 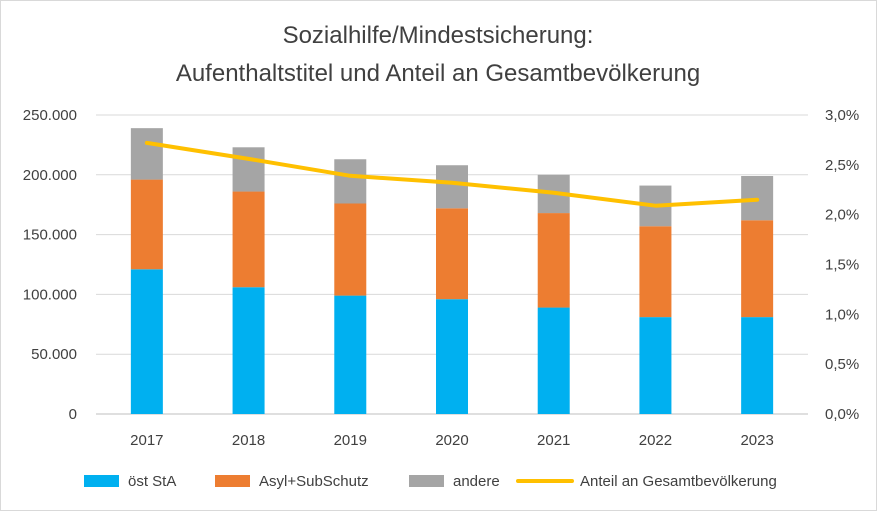 What do you see at coordinates (842, 414) in the screenshot?
I see `y-right-tick-label: 0,0%` at bounding box center [842, 414].